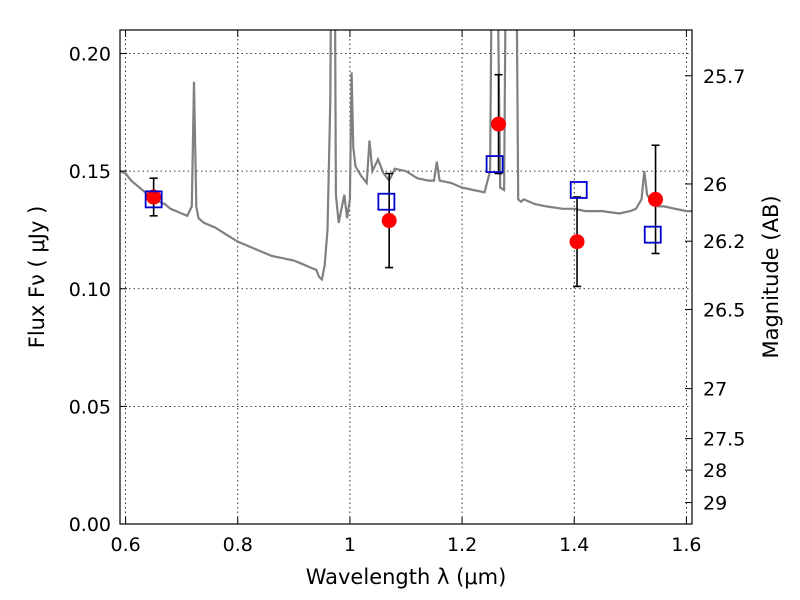  Describe the element at coordinates (125, 545) in the screenshot. I see `x-tick-label: 0.6` at that location.